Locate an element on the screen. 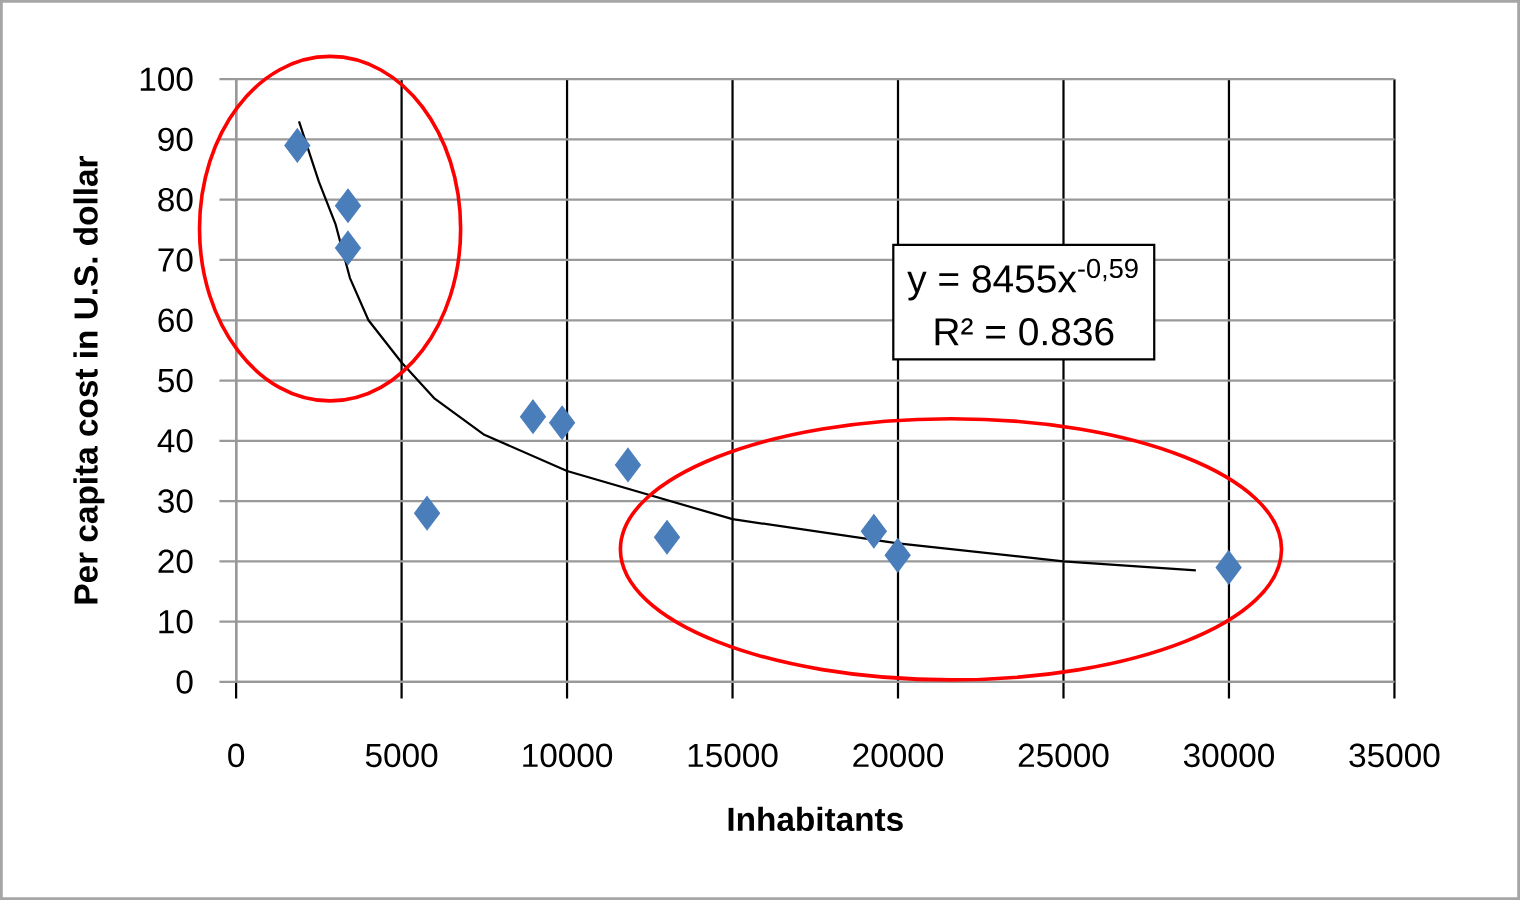  x-tick-label: 20000 is located at coordinates (898, 755).